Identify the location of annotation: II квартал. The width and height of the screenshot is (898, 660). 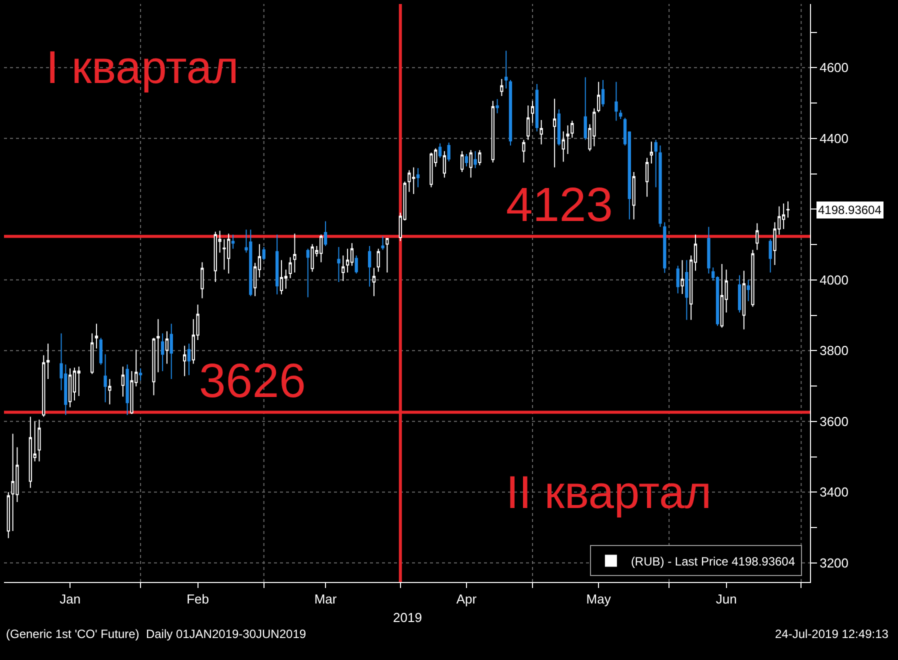
(609, 492).